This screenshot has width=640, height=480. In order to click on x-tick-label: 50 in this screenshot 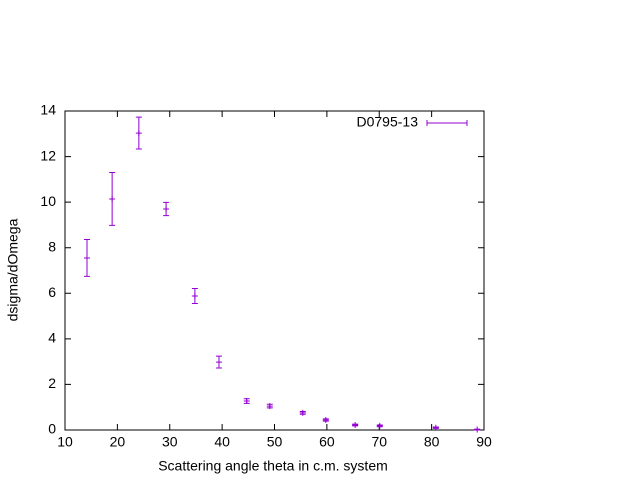, I will do `click(275, 442)`.